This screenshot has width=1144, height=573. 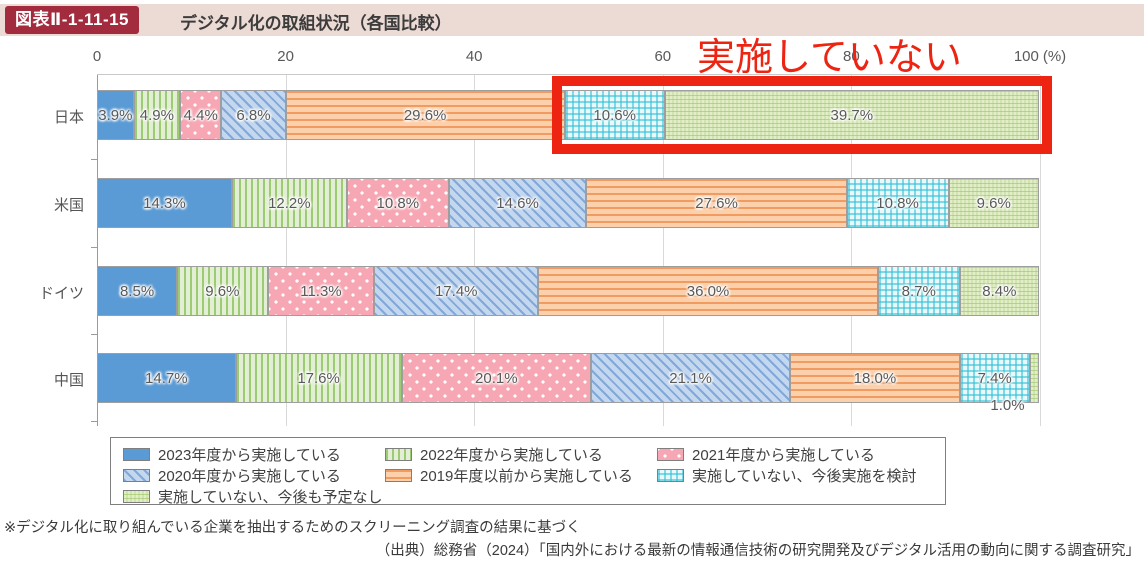 I want to click on segment-value-label: 7.4%, so click(x=994, y=378).